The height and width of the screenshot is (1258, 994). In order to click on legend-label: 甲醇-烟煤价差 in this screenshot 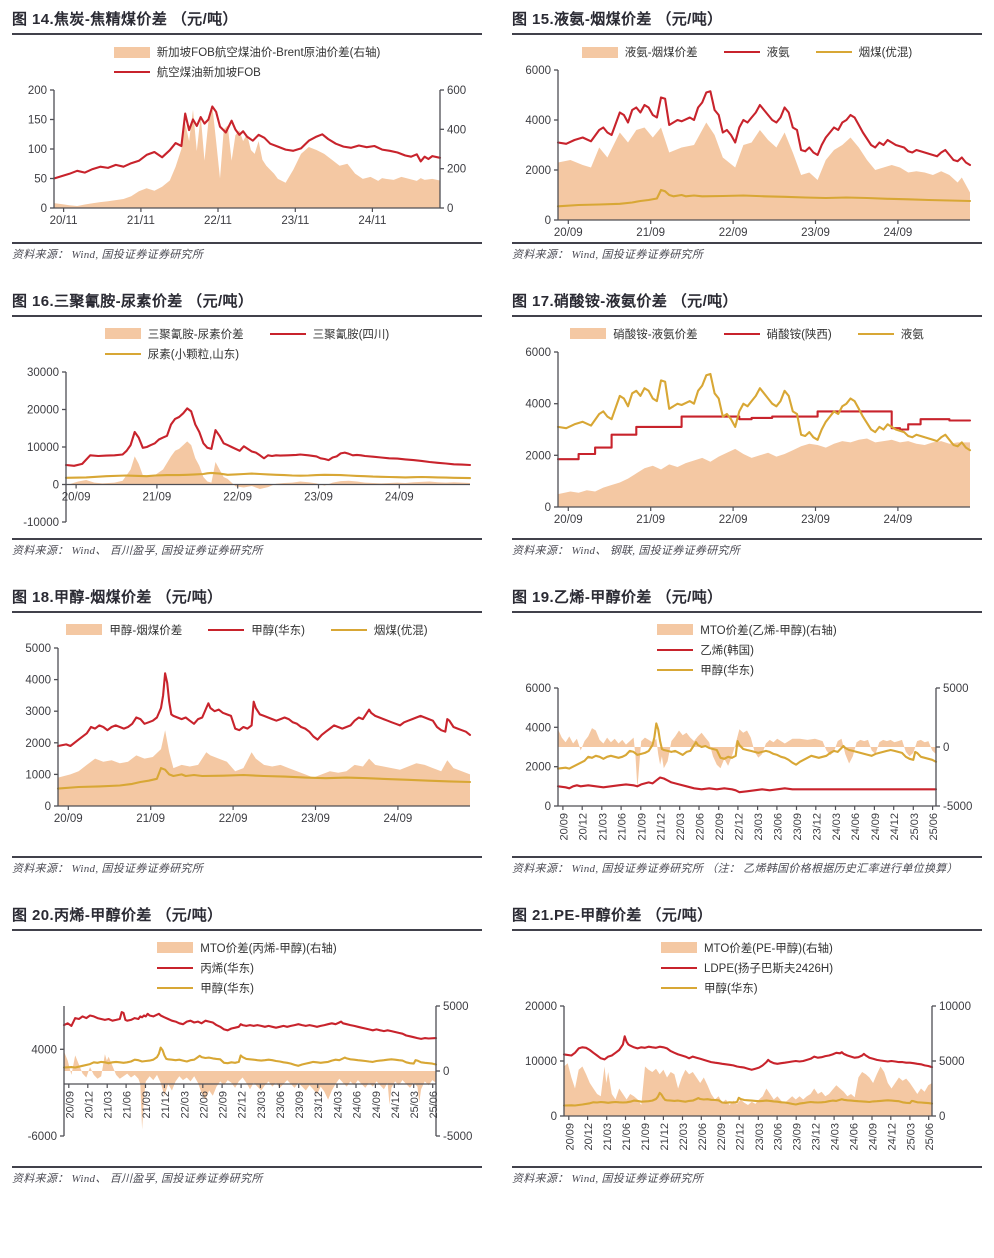, I will do `click(146, 630)`.